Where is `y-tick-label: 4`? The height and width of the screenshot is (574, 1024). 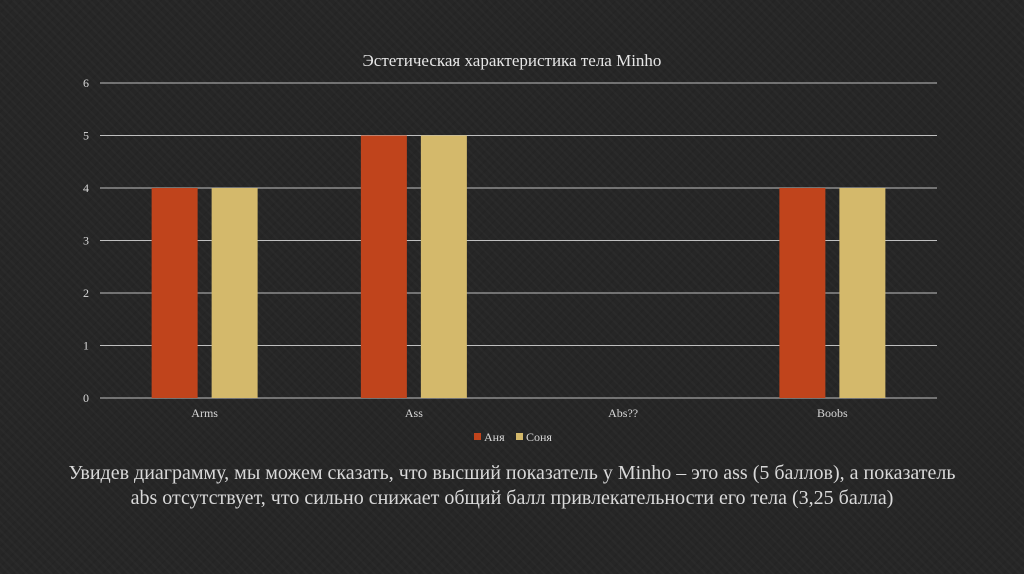
y-tick-label: 4 is located at coordinates (86, 188).